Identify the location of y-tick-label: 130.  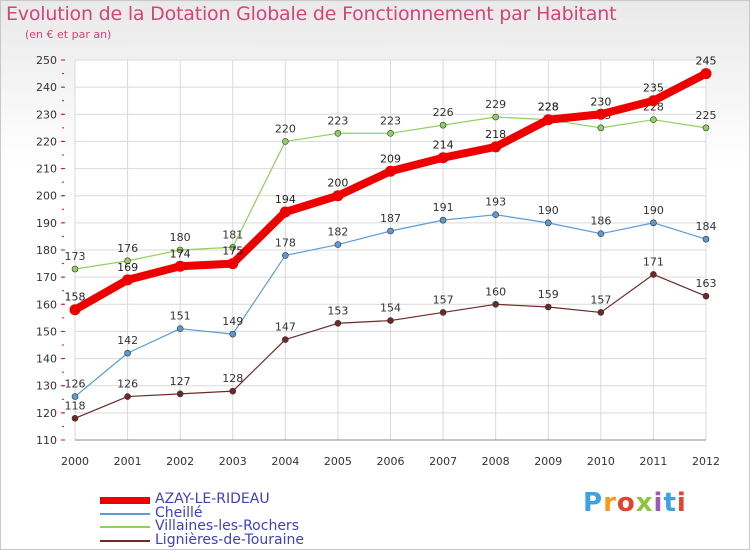
(46, 386).